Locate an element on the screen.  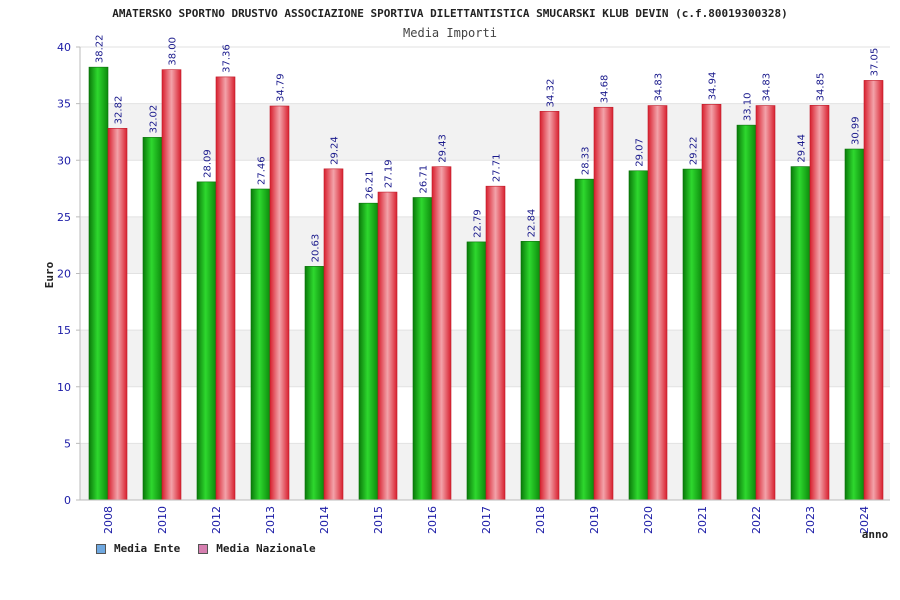
x-tick-label: 2012 is located at coordinates (216, 520).